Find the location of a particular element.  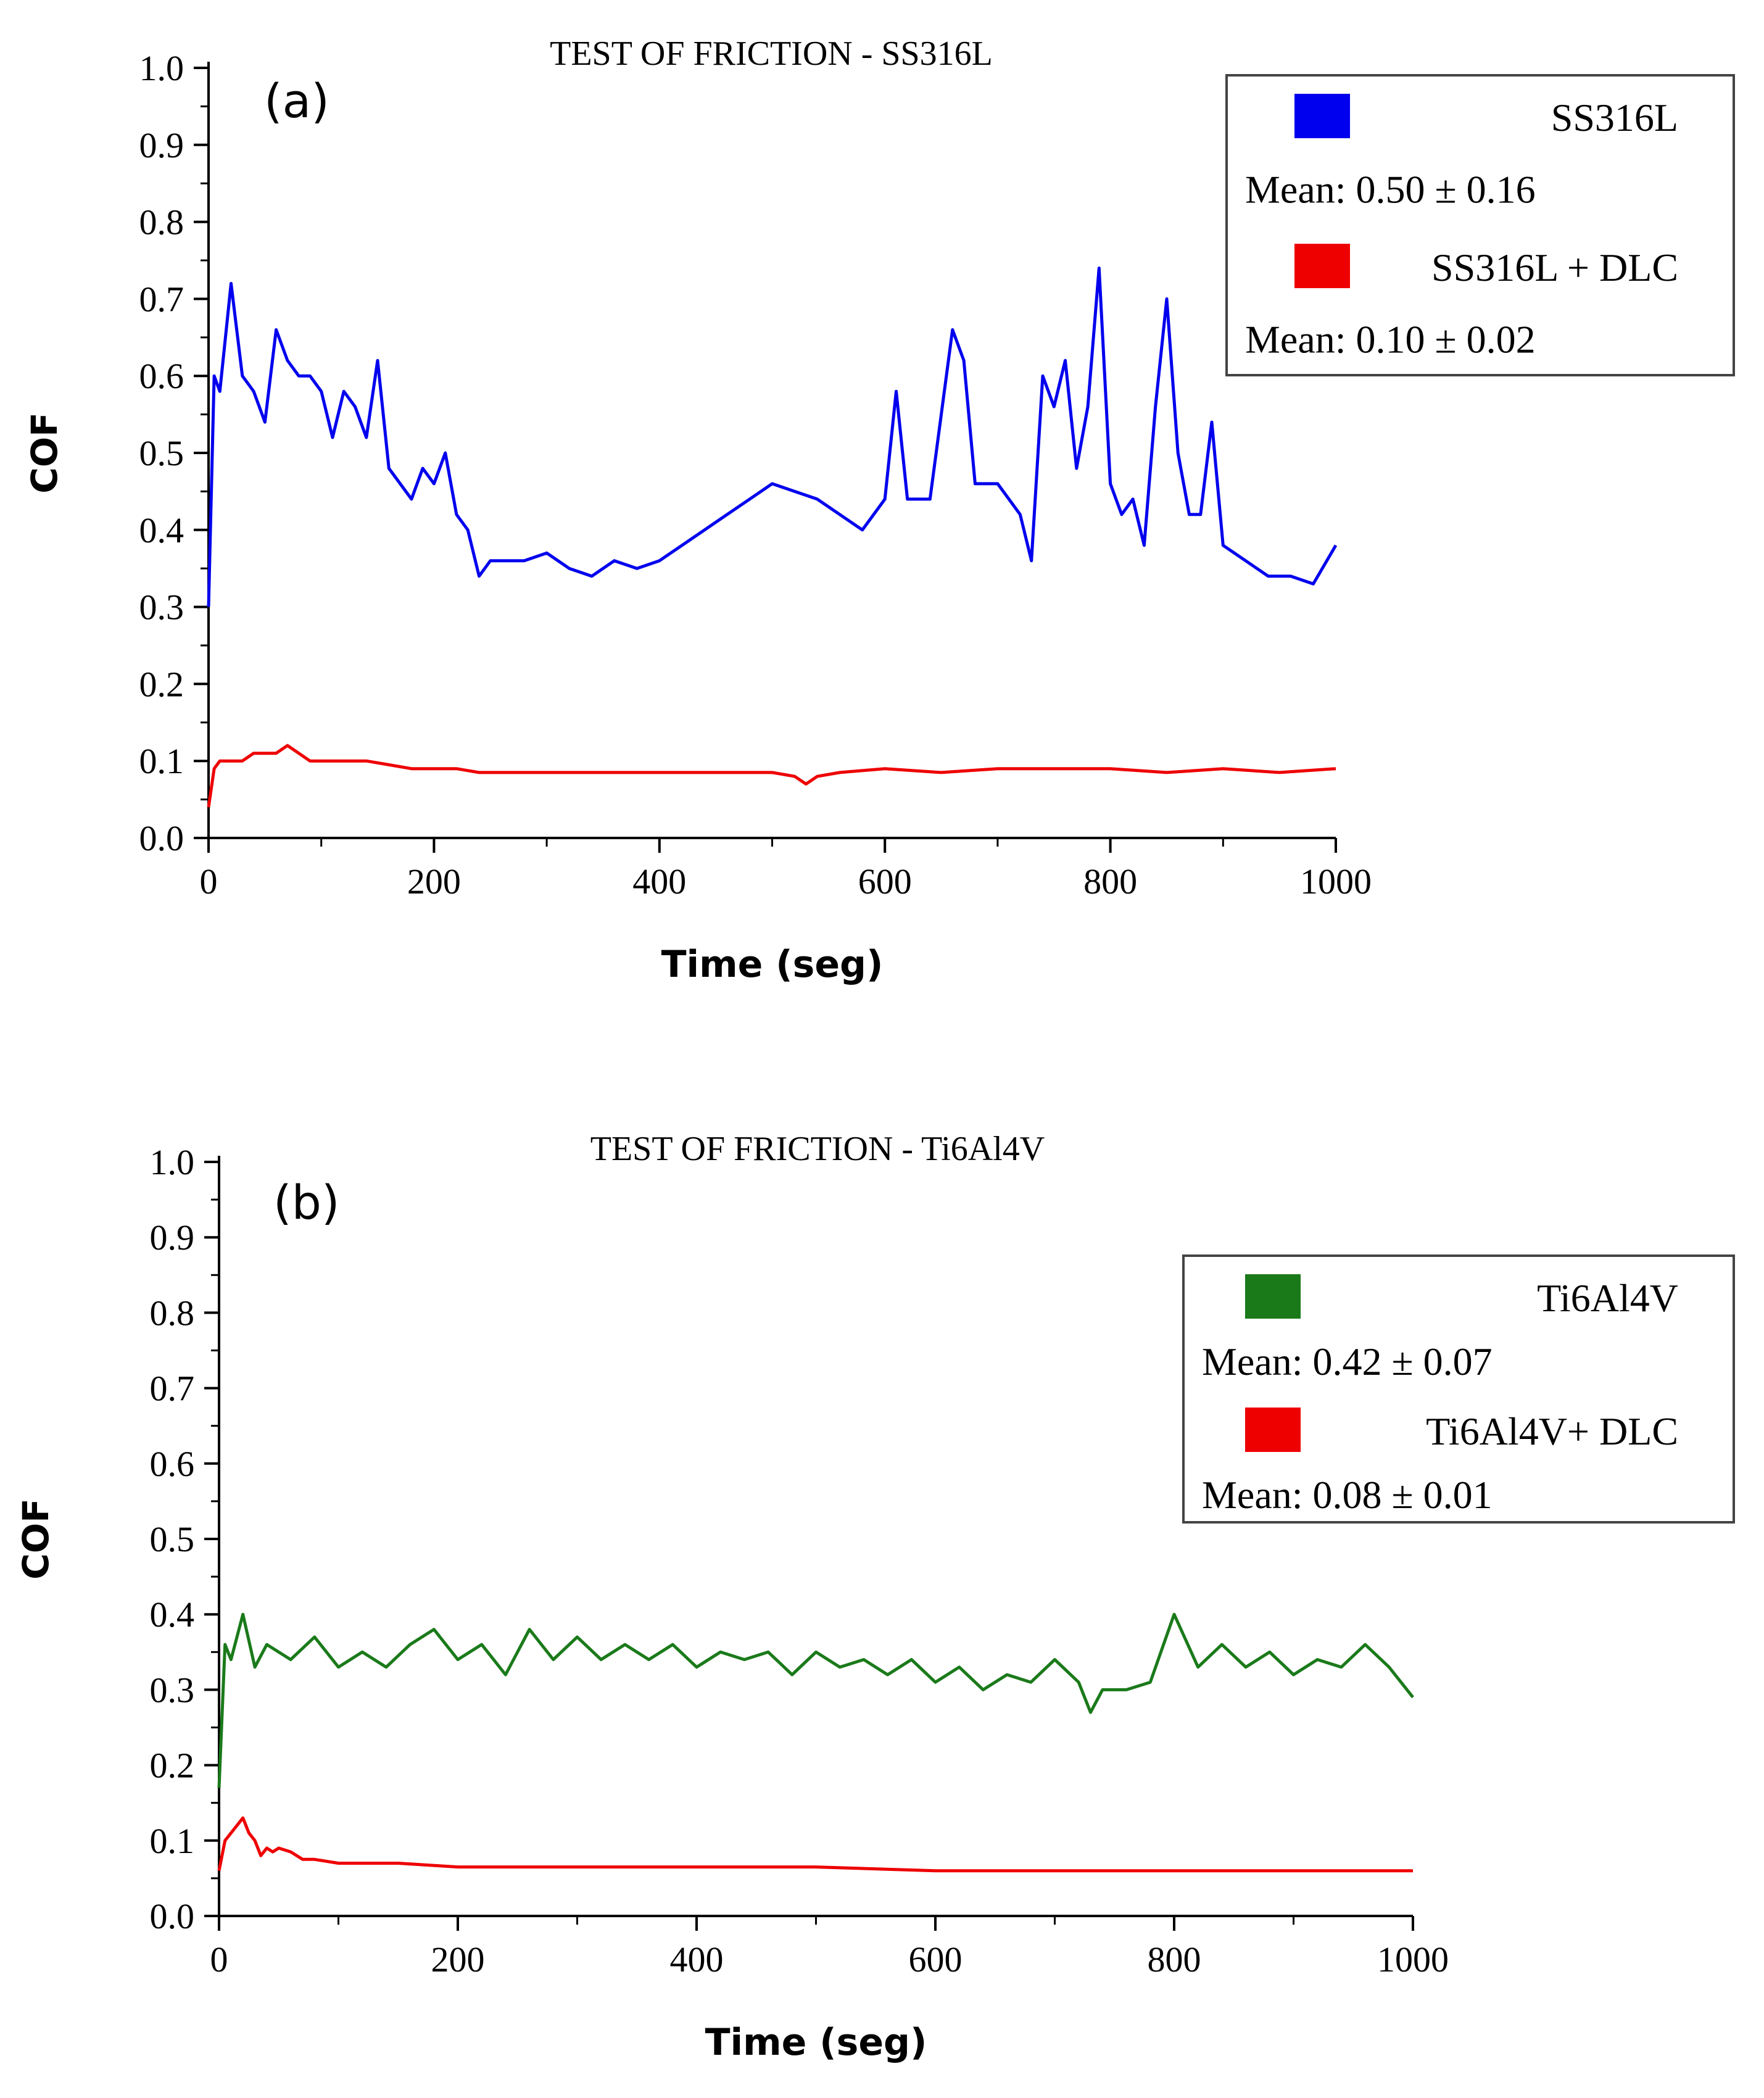

legend-series-name: SS316L + DLC is located at coordinates (1554, 267).